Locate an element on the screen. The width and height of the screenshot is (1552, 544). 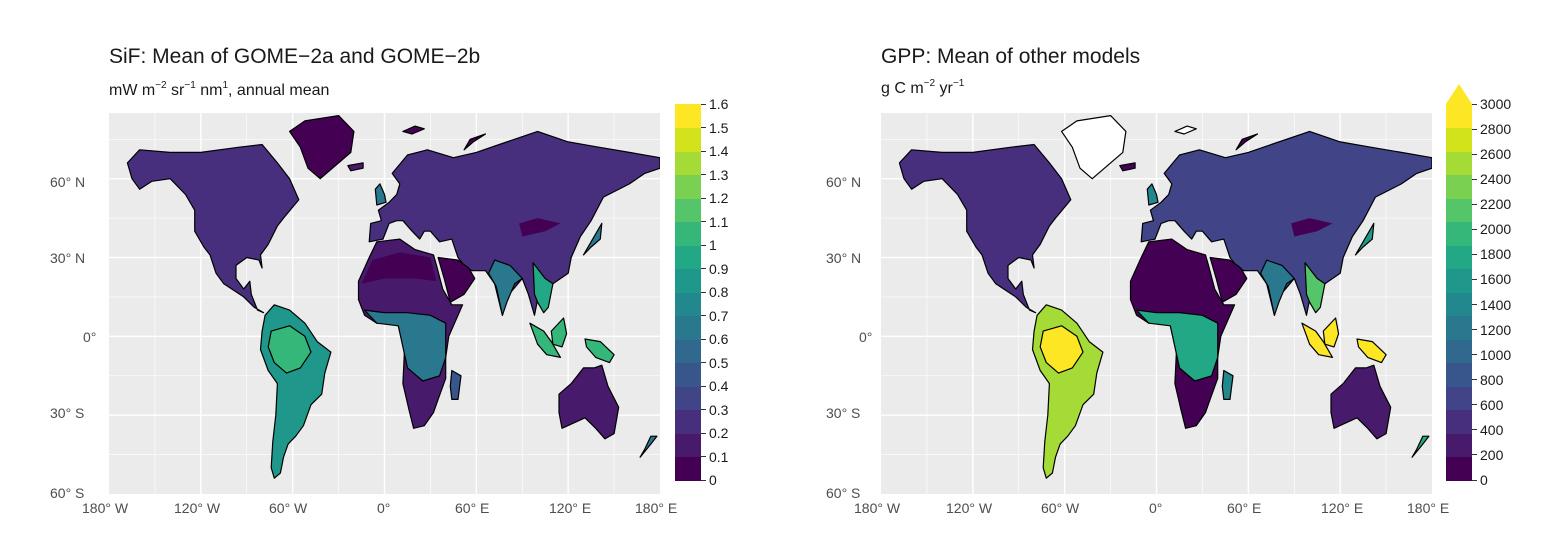
southeast-asia-landmass is located at coordinates (1315, 288).